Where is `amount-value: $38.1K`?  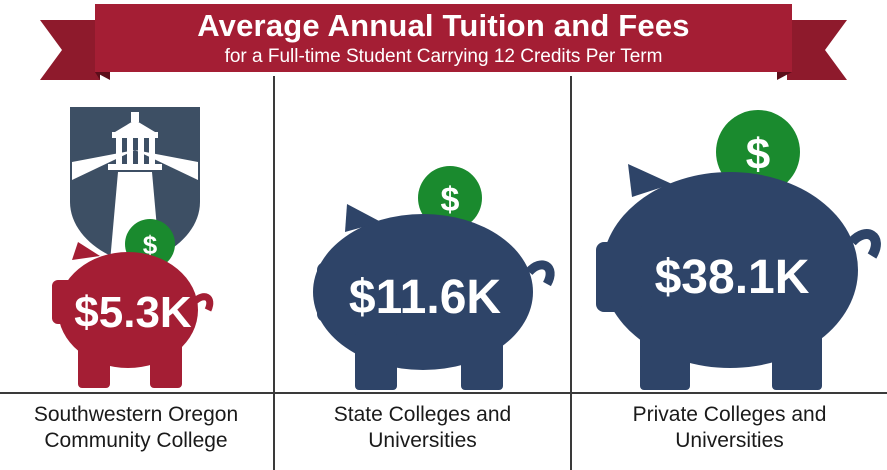 amount-value: $38.1K is located at coordinates (732, 277).